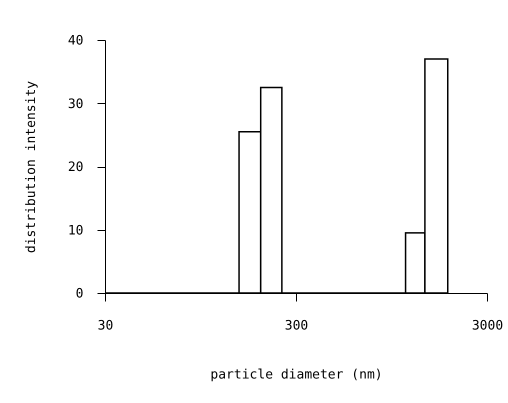 The height and width of the screenshot is (403, 508). Describe the element at coordinates (76, 167) in the screenshot. I see `y-tick-label: 20` at that location.